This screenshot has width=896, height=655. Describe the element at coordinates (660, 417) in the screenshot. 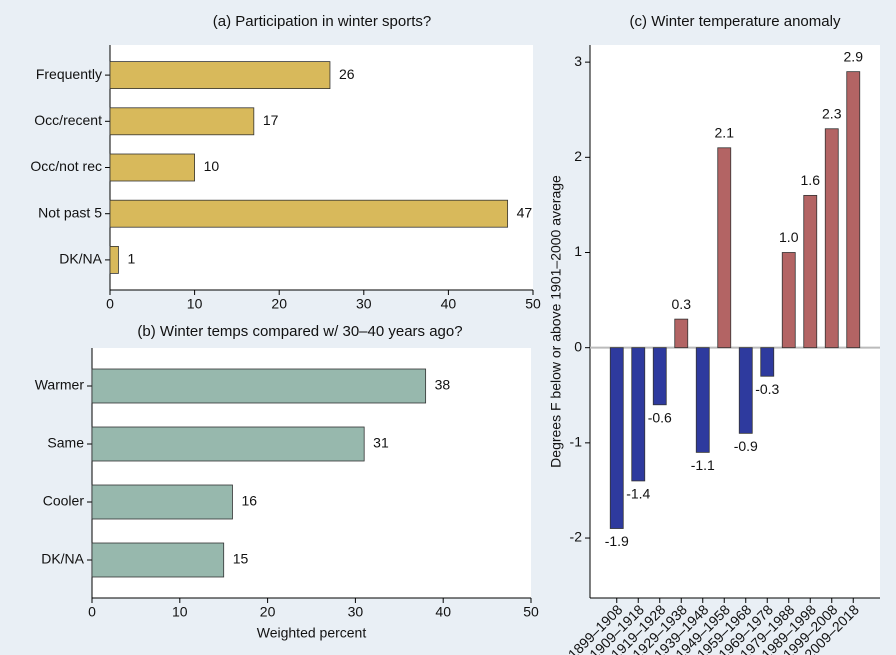

I see `value-label: -0.6` at that location.